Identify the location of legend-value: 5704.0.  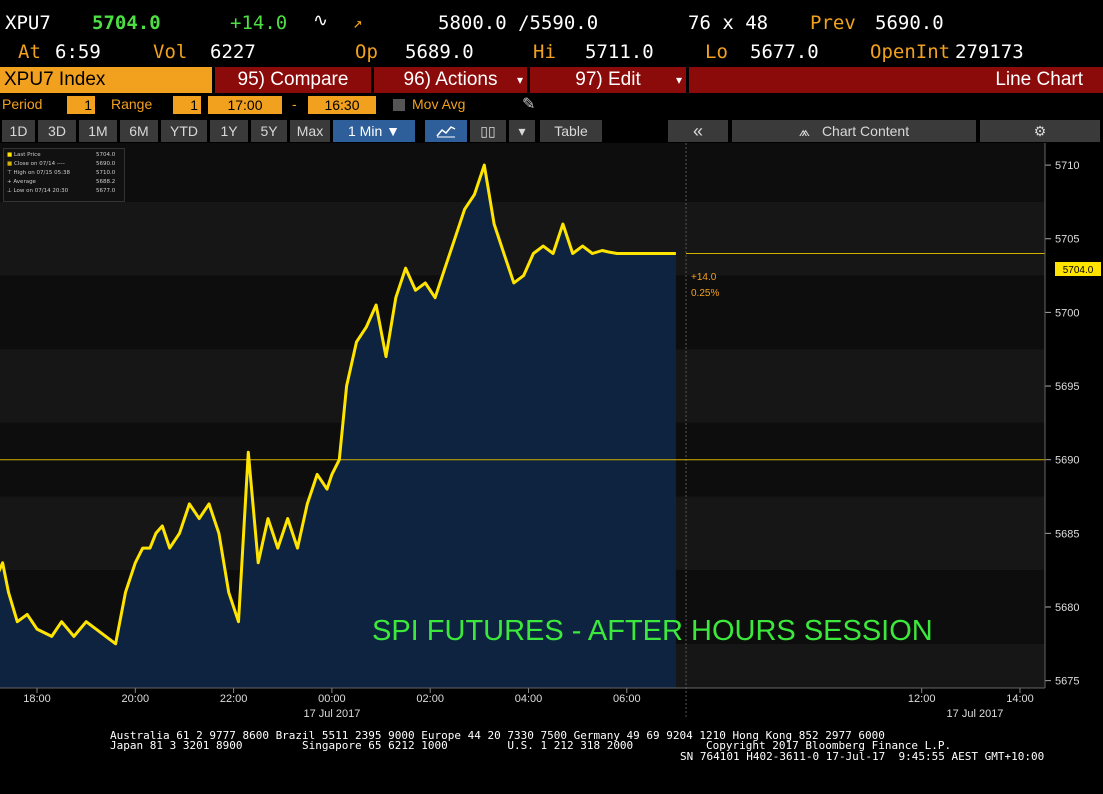
(106, 155).